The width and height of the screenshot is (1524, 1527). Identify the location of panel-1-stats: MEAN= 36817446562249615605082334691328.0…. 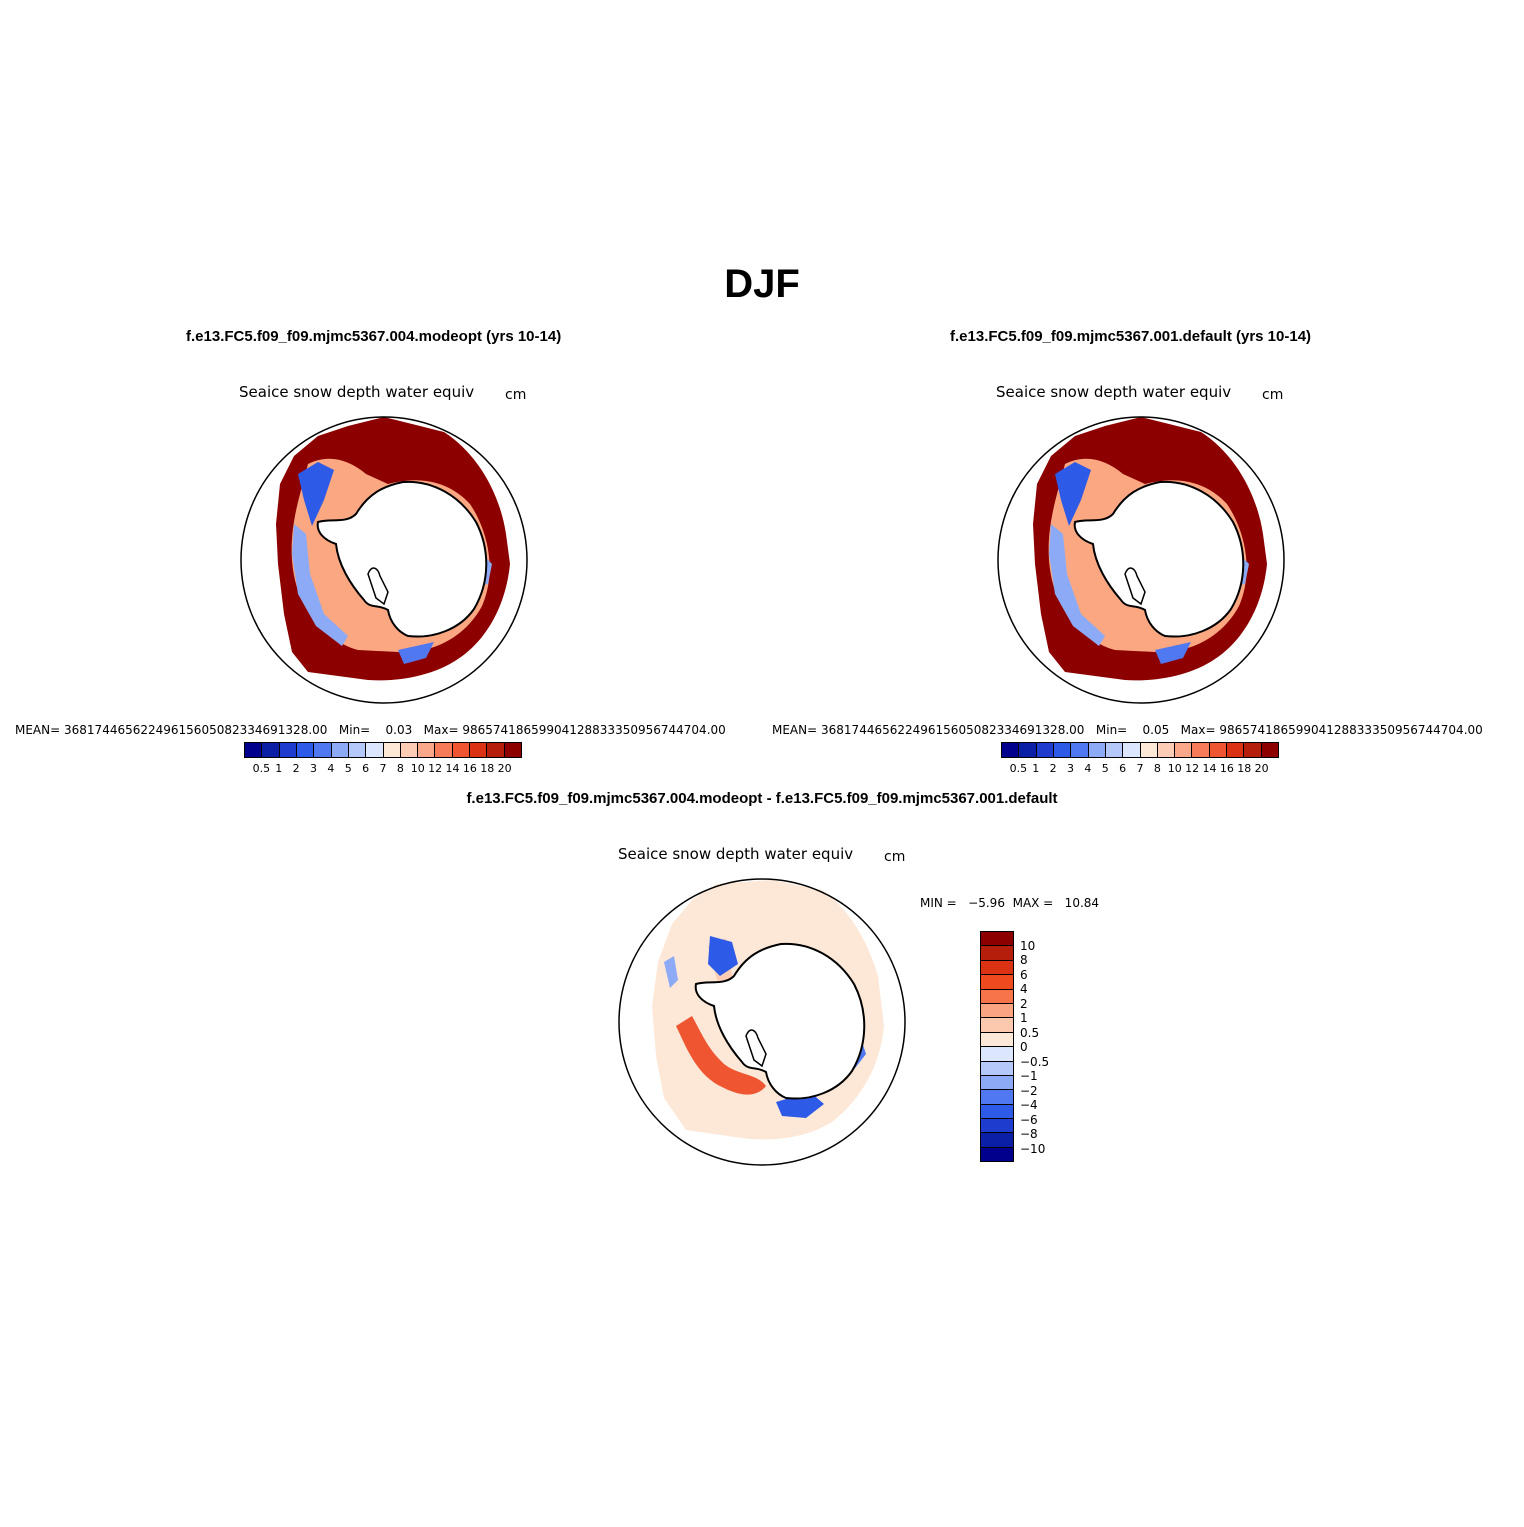
(370, 730).